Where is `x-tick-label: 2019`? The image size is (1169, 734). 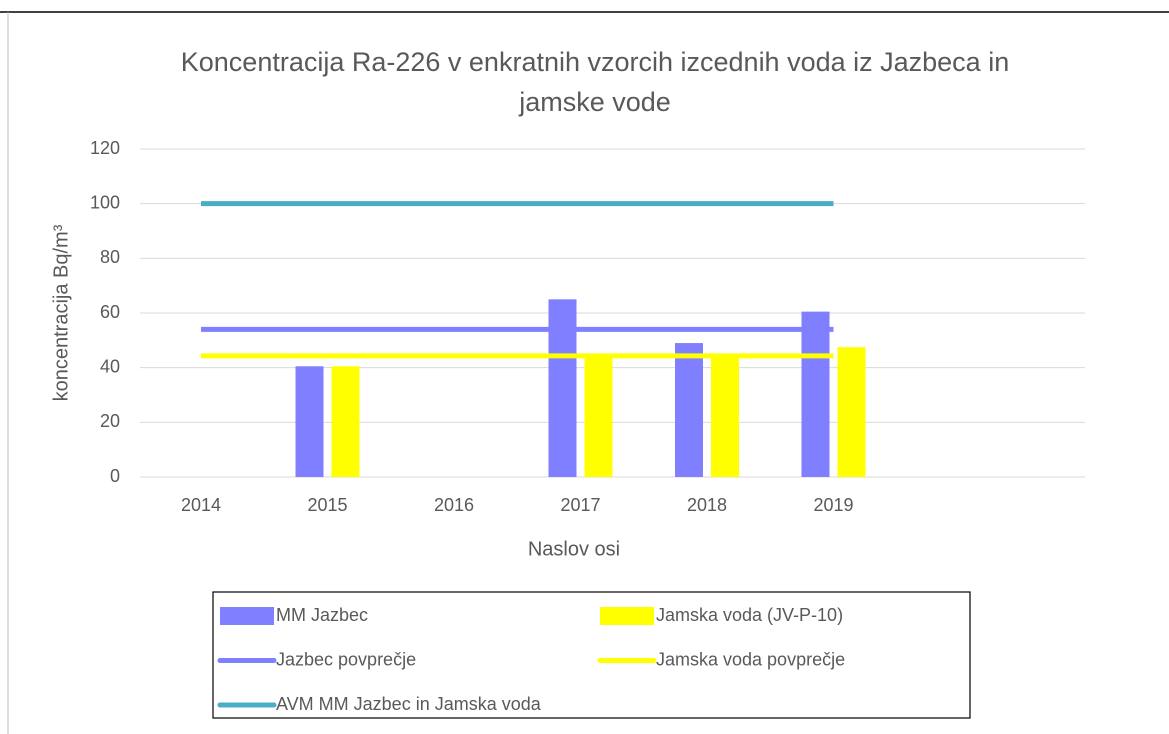 x-tick-label: 2019 is located at coordinates (833, 505).